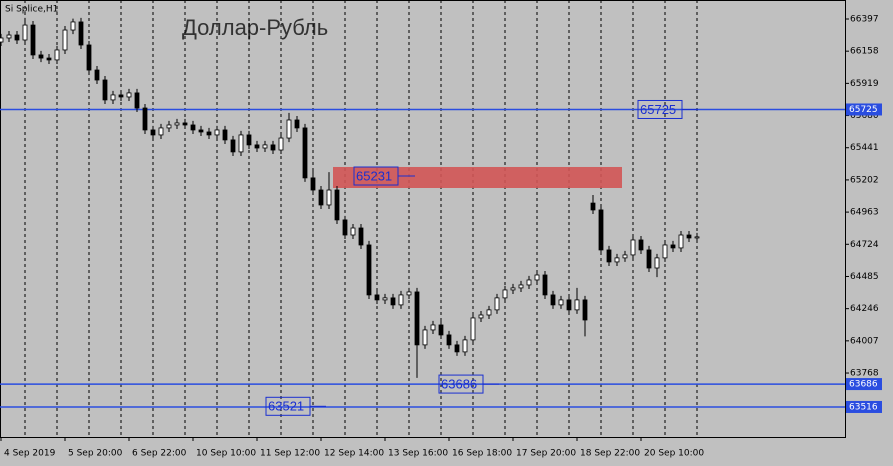 Image resolution: width=893 pixels, height=466 pixels. Describe the element at coordinates (159, 454) in the screenshot. I see `x-tick-label: 6 Sep 22:00` at that location.